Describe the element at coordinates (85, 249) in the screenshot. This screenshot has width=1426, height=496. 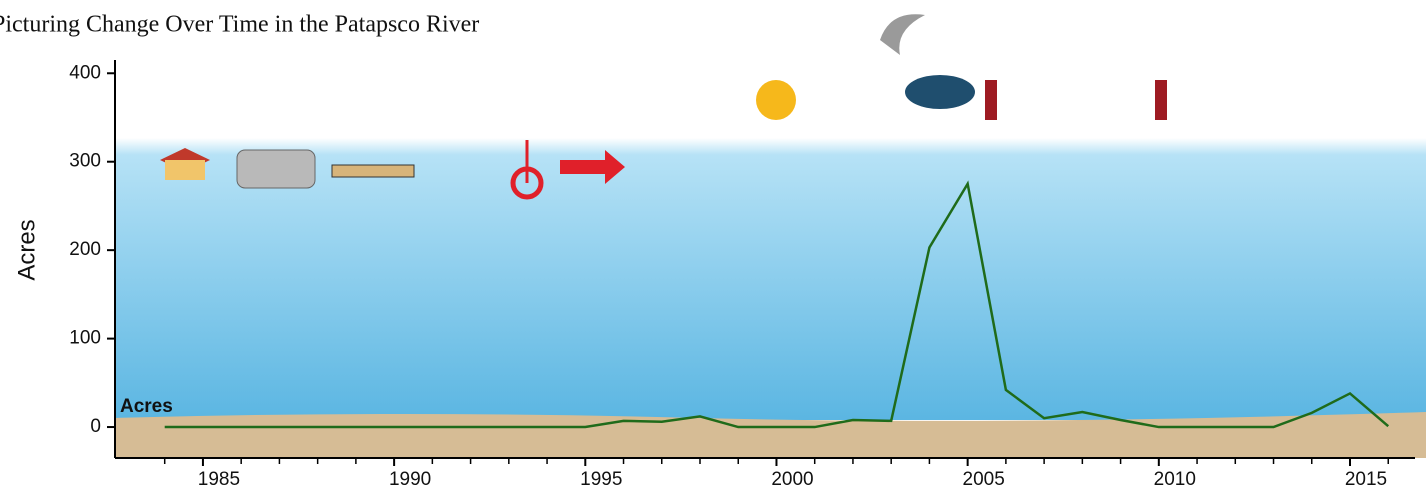
I see `y-tick-label: 200` at that location.